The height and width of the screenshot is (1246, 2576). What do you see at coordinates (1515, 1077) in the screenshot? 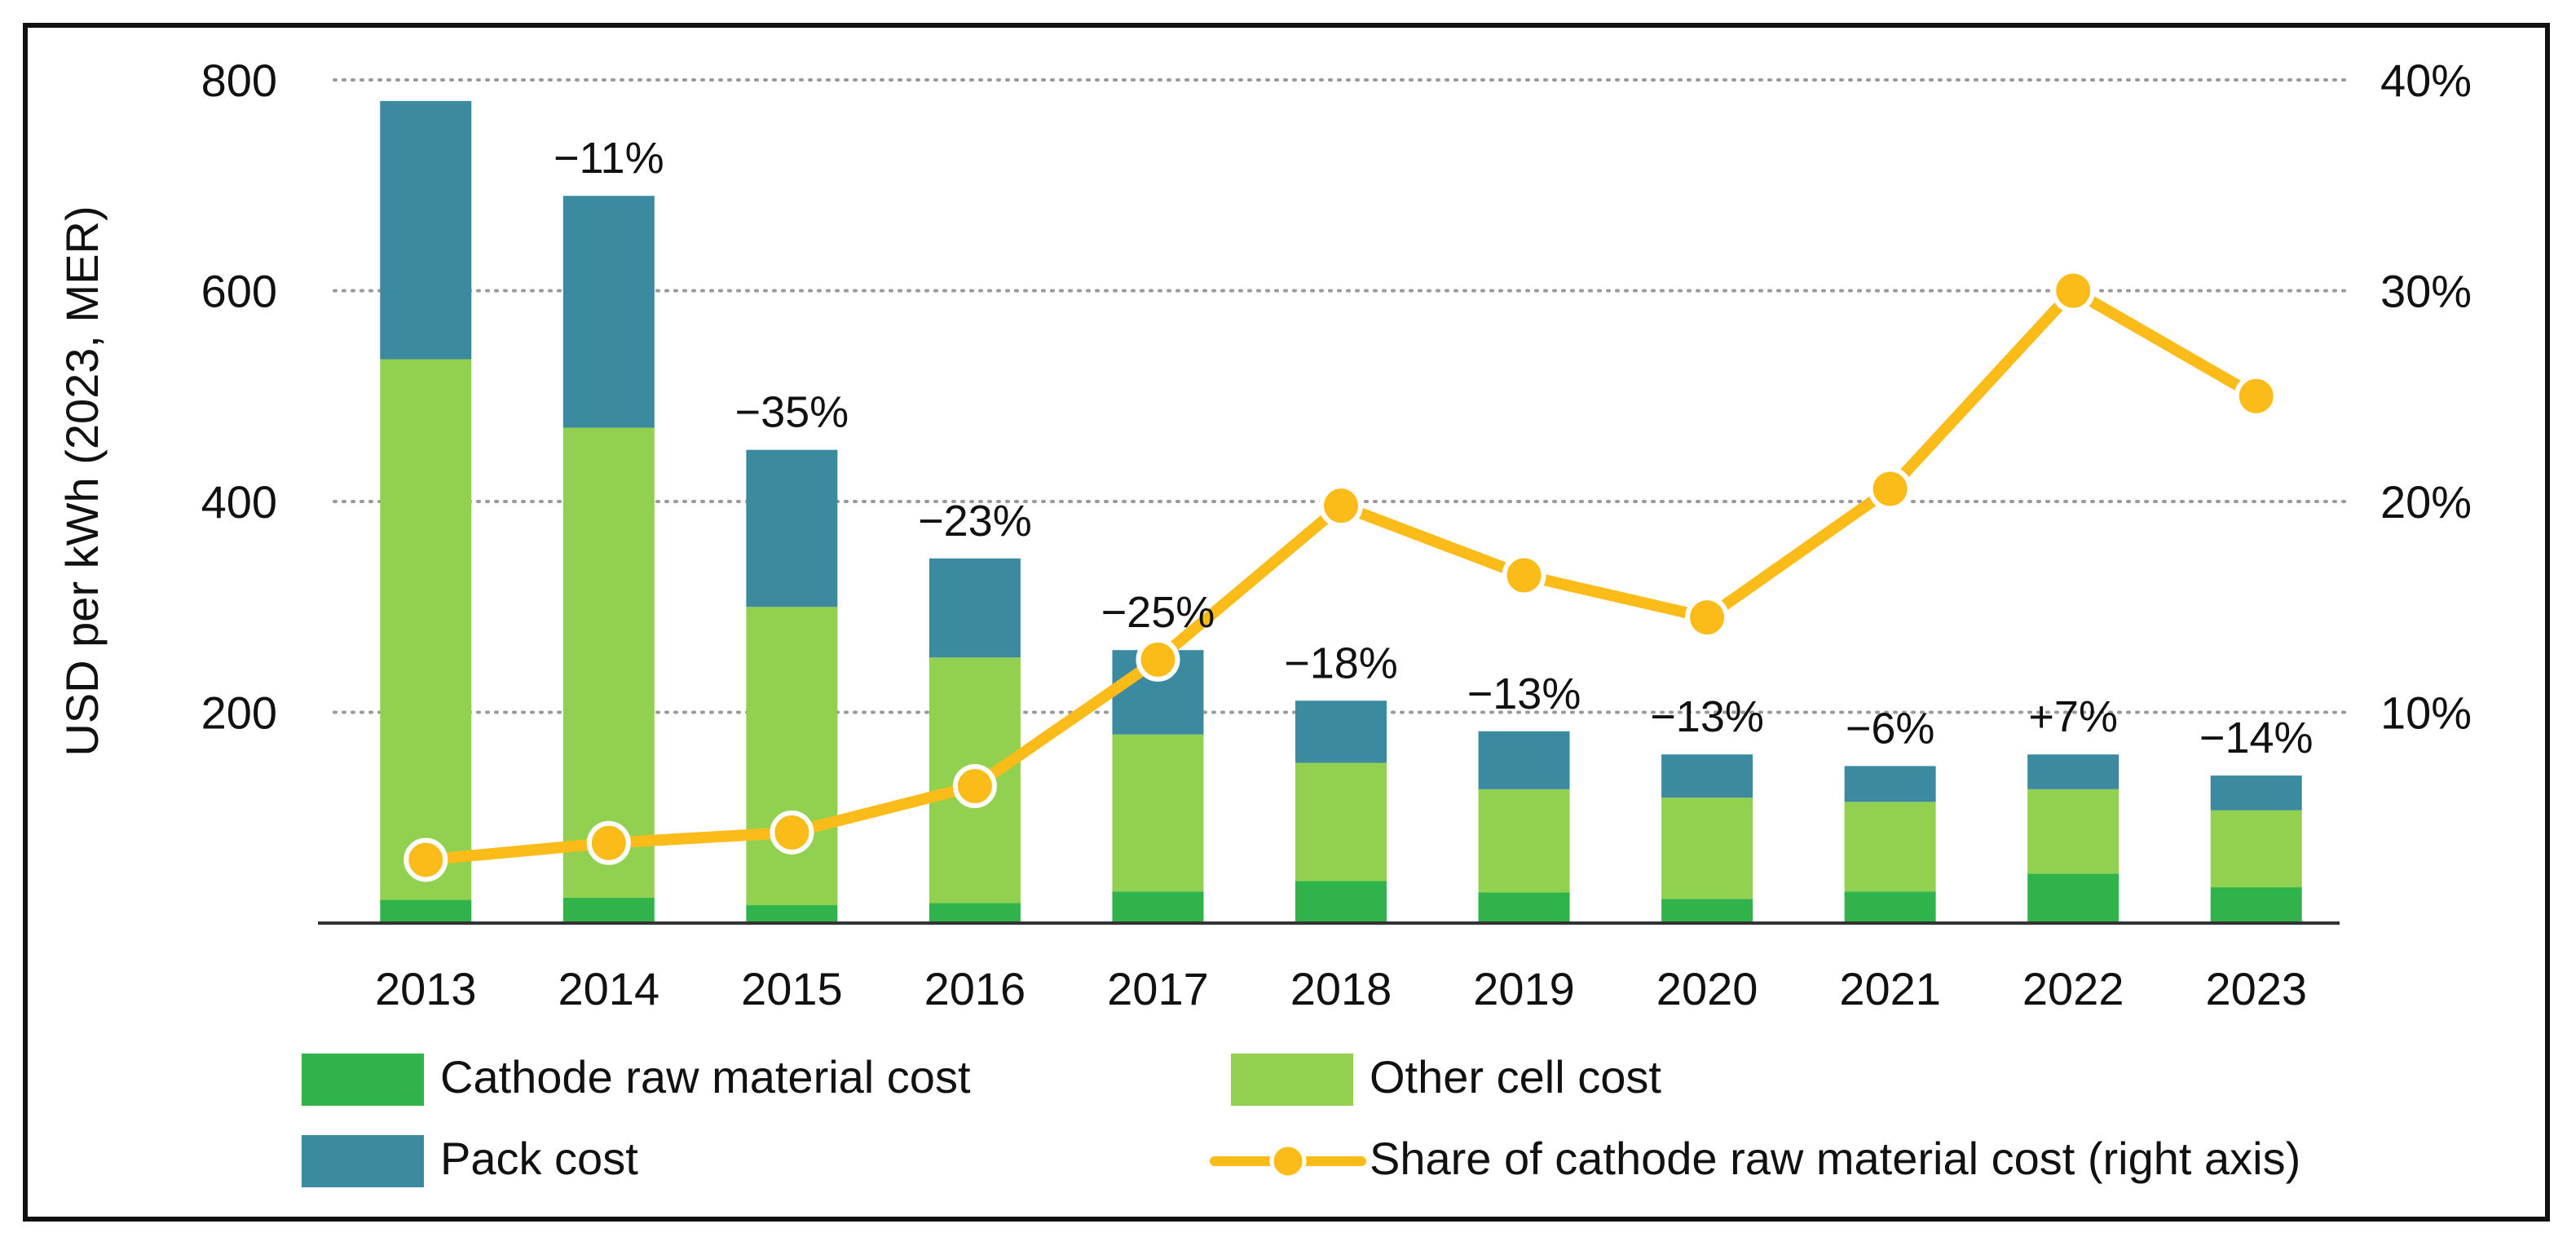
I see `legend-label-1: Other cell cost` at bounding box center [1515, 1077].